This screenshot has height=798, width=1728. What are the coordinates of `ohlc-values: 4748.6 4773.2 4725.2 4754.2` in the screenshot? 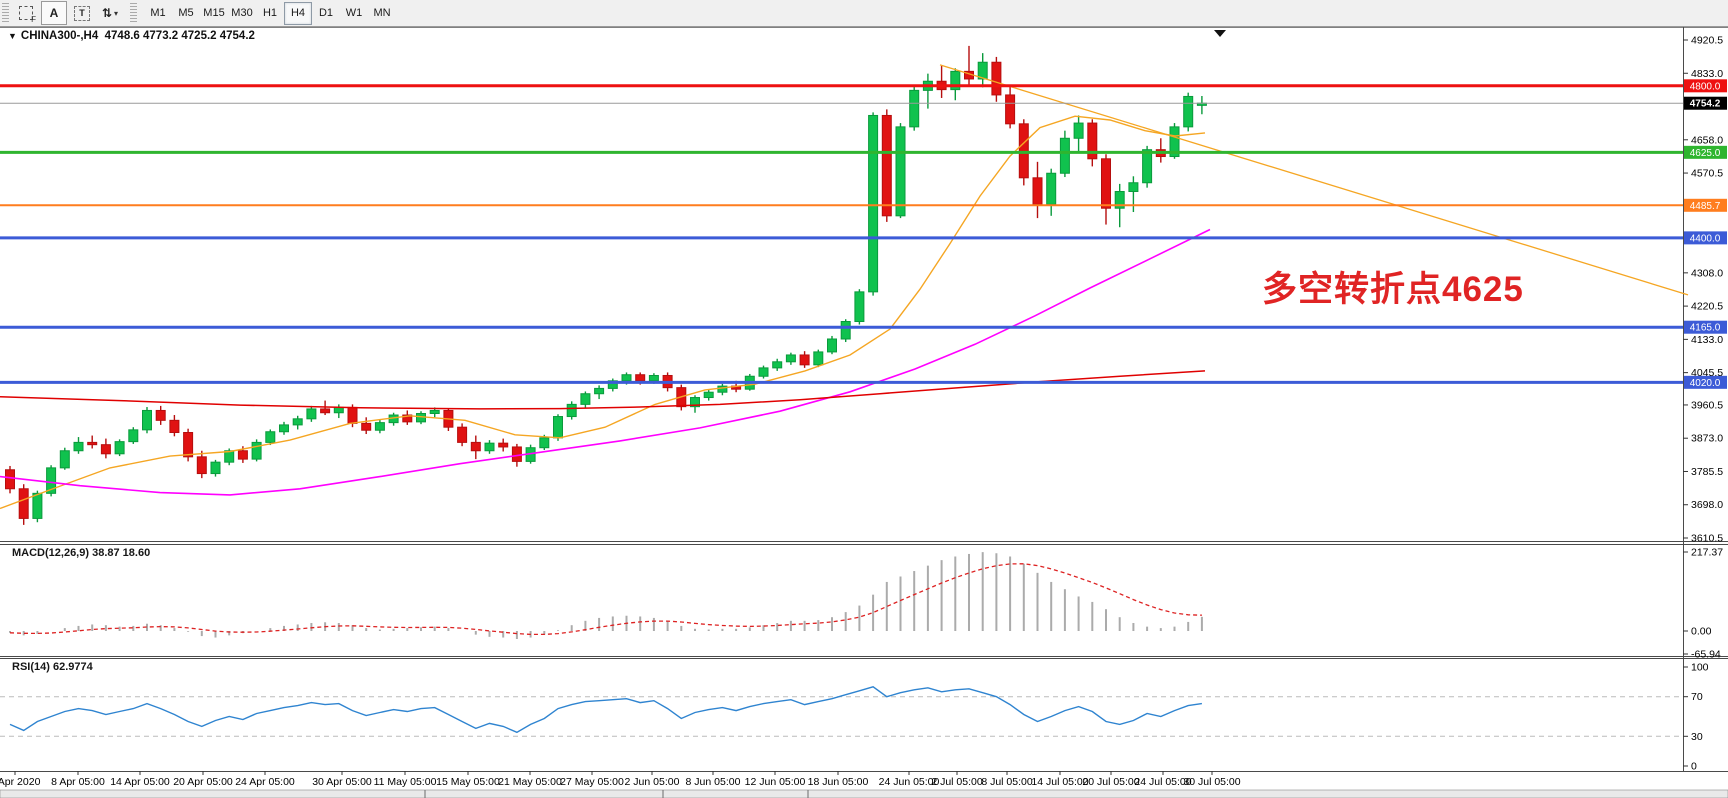 It's located at (179, 36).